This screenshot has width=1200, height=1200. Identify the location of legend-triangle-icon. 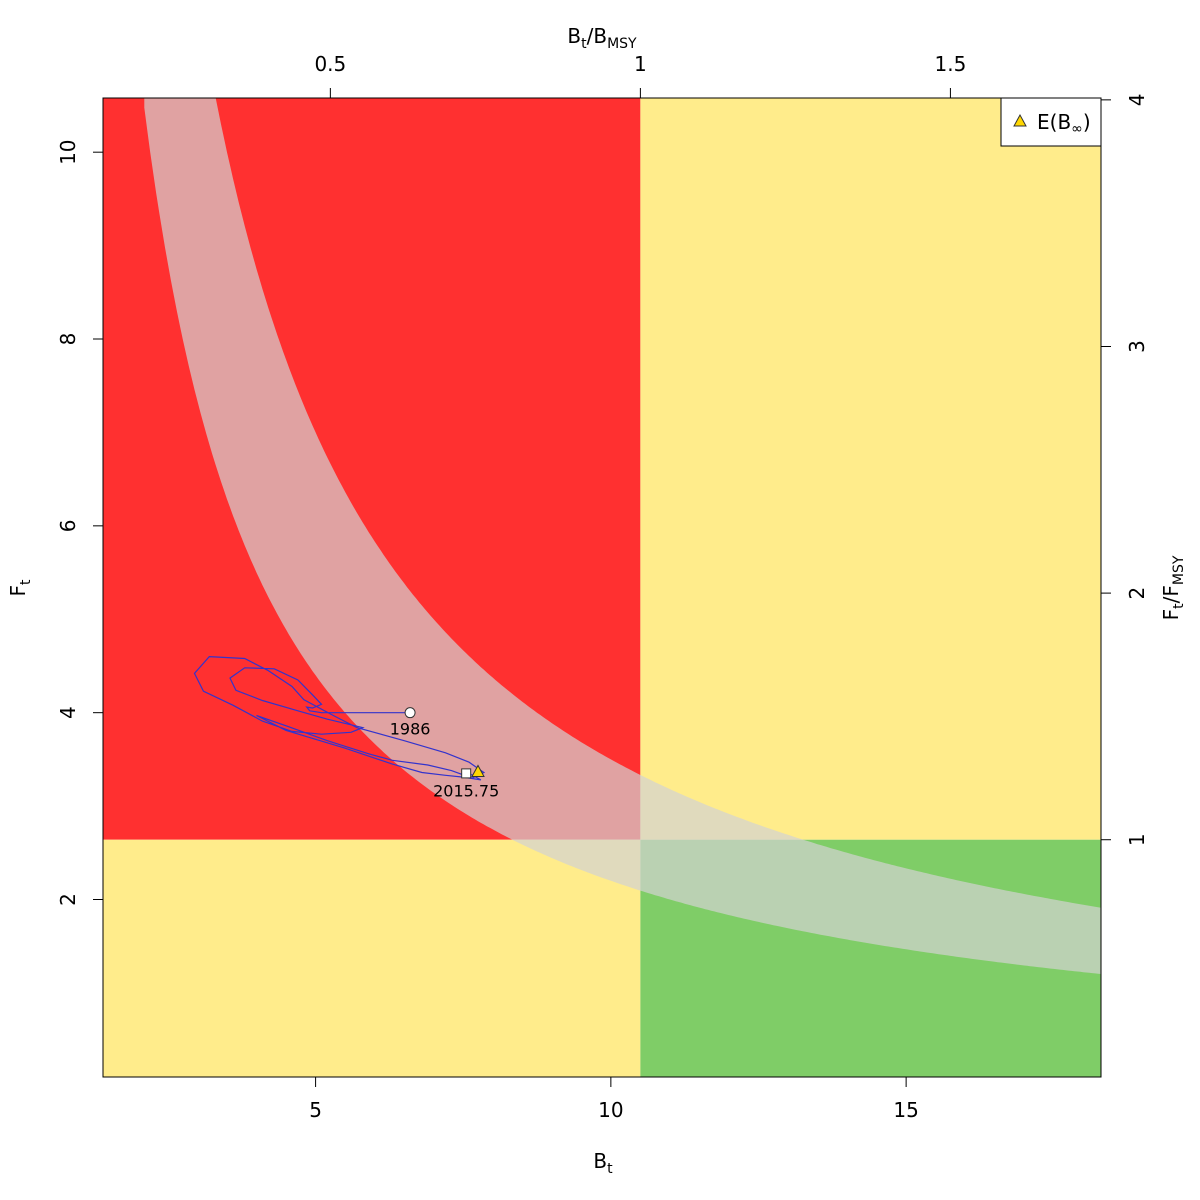
(1020, 120).